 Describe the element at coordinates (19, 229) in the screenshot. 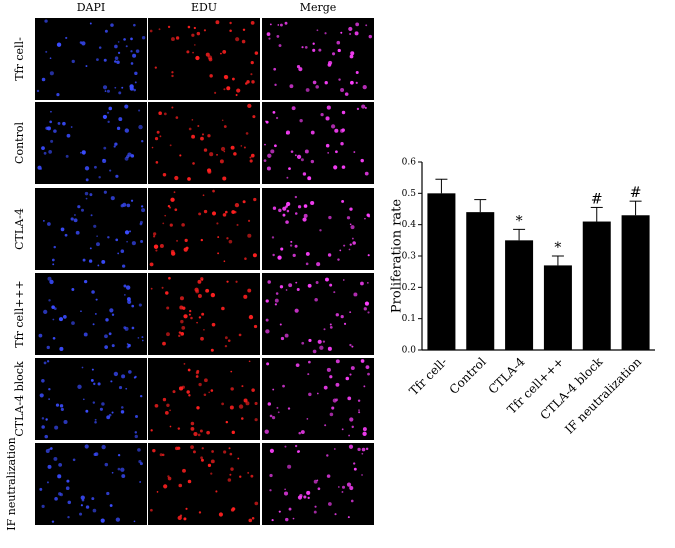

I see `row-label-group: CTLA-4` at that location.